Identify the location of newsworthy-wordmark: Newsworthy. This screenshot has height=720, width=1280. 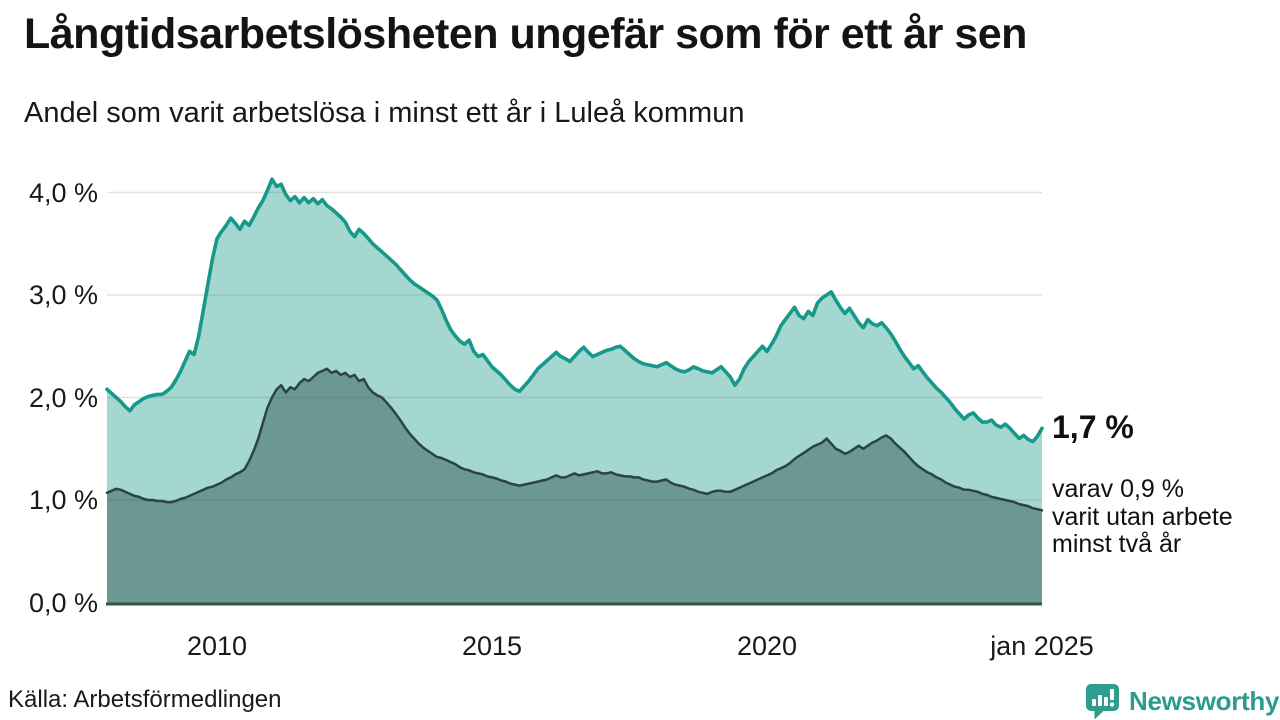
(1204, 700).